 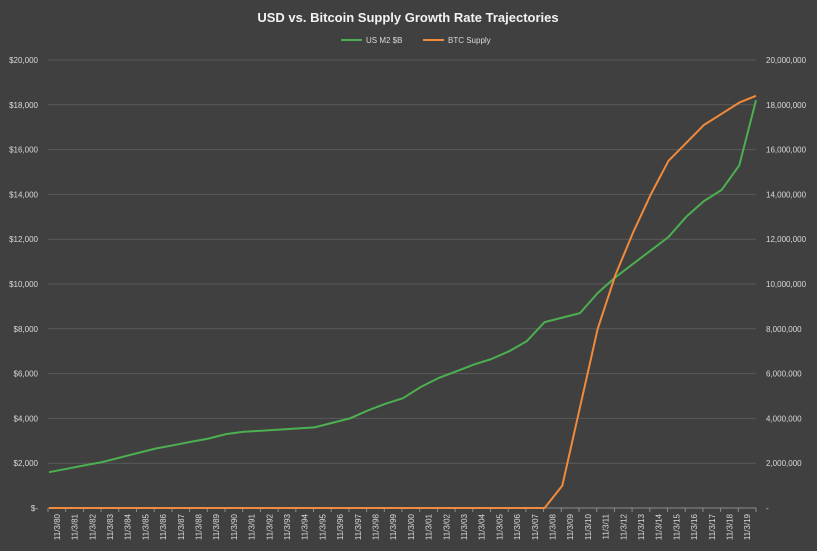 What do you see at coordinates (416, 40) in the screenshot?
I see `legend: US M2 $B BTC Supply` at bounding box center [416, 40].